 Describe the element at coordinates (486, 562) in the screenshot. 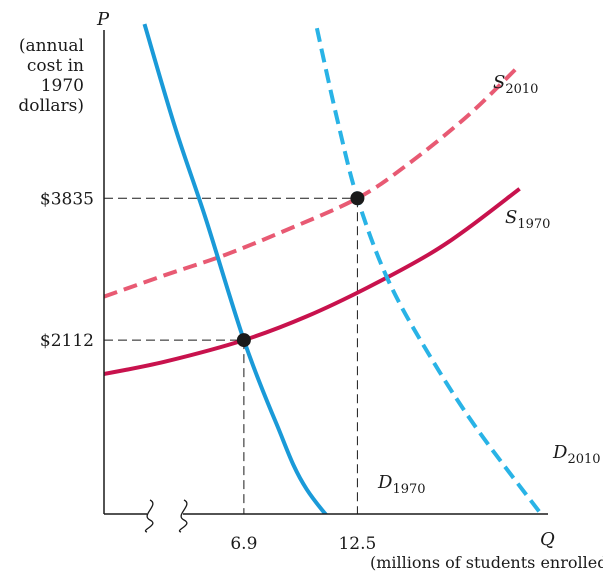

I see `x-axis-label: (millions of students enrolled)` at that location.